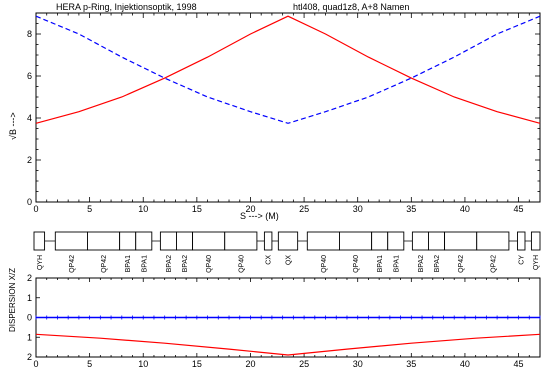 Image resolution: width=541 pixels, height=370 pixels. Describe the element at coordinates (259, 216) in the screenshot. I see `beta-plot-xlabel: S ---> (M)` at that location.